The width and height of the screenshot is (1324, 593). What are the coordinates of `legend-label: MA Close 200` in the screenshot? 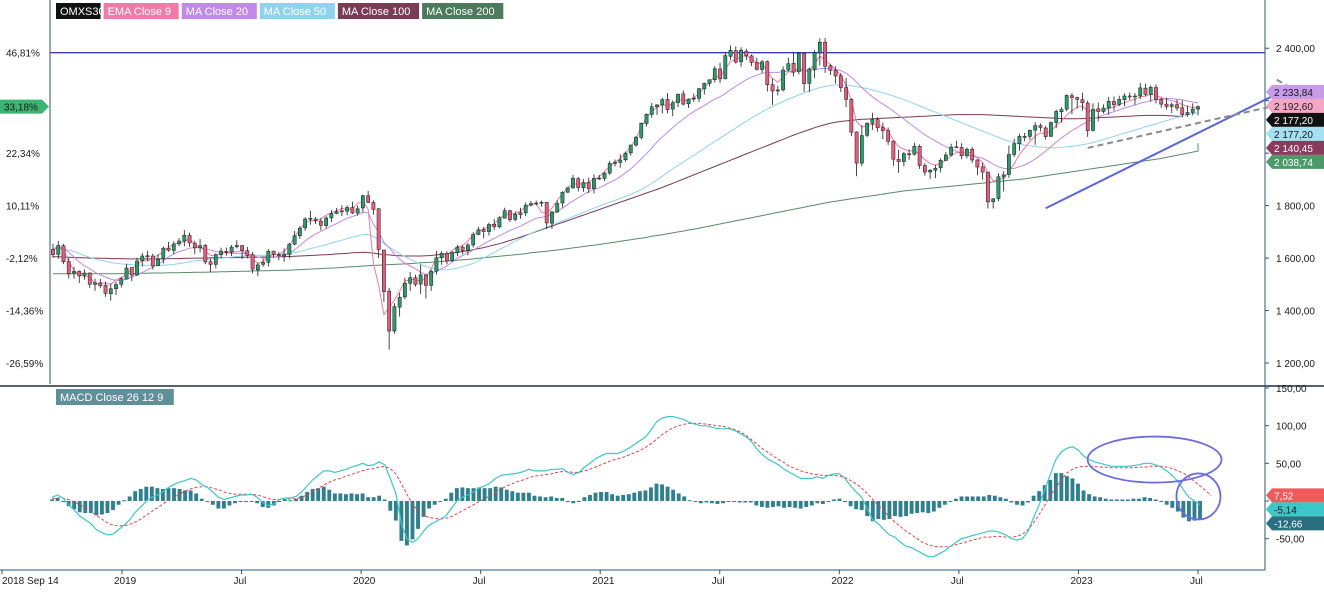 It's located at (460, 12).